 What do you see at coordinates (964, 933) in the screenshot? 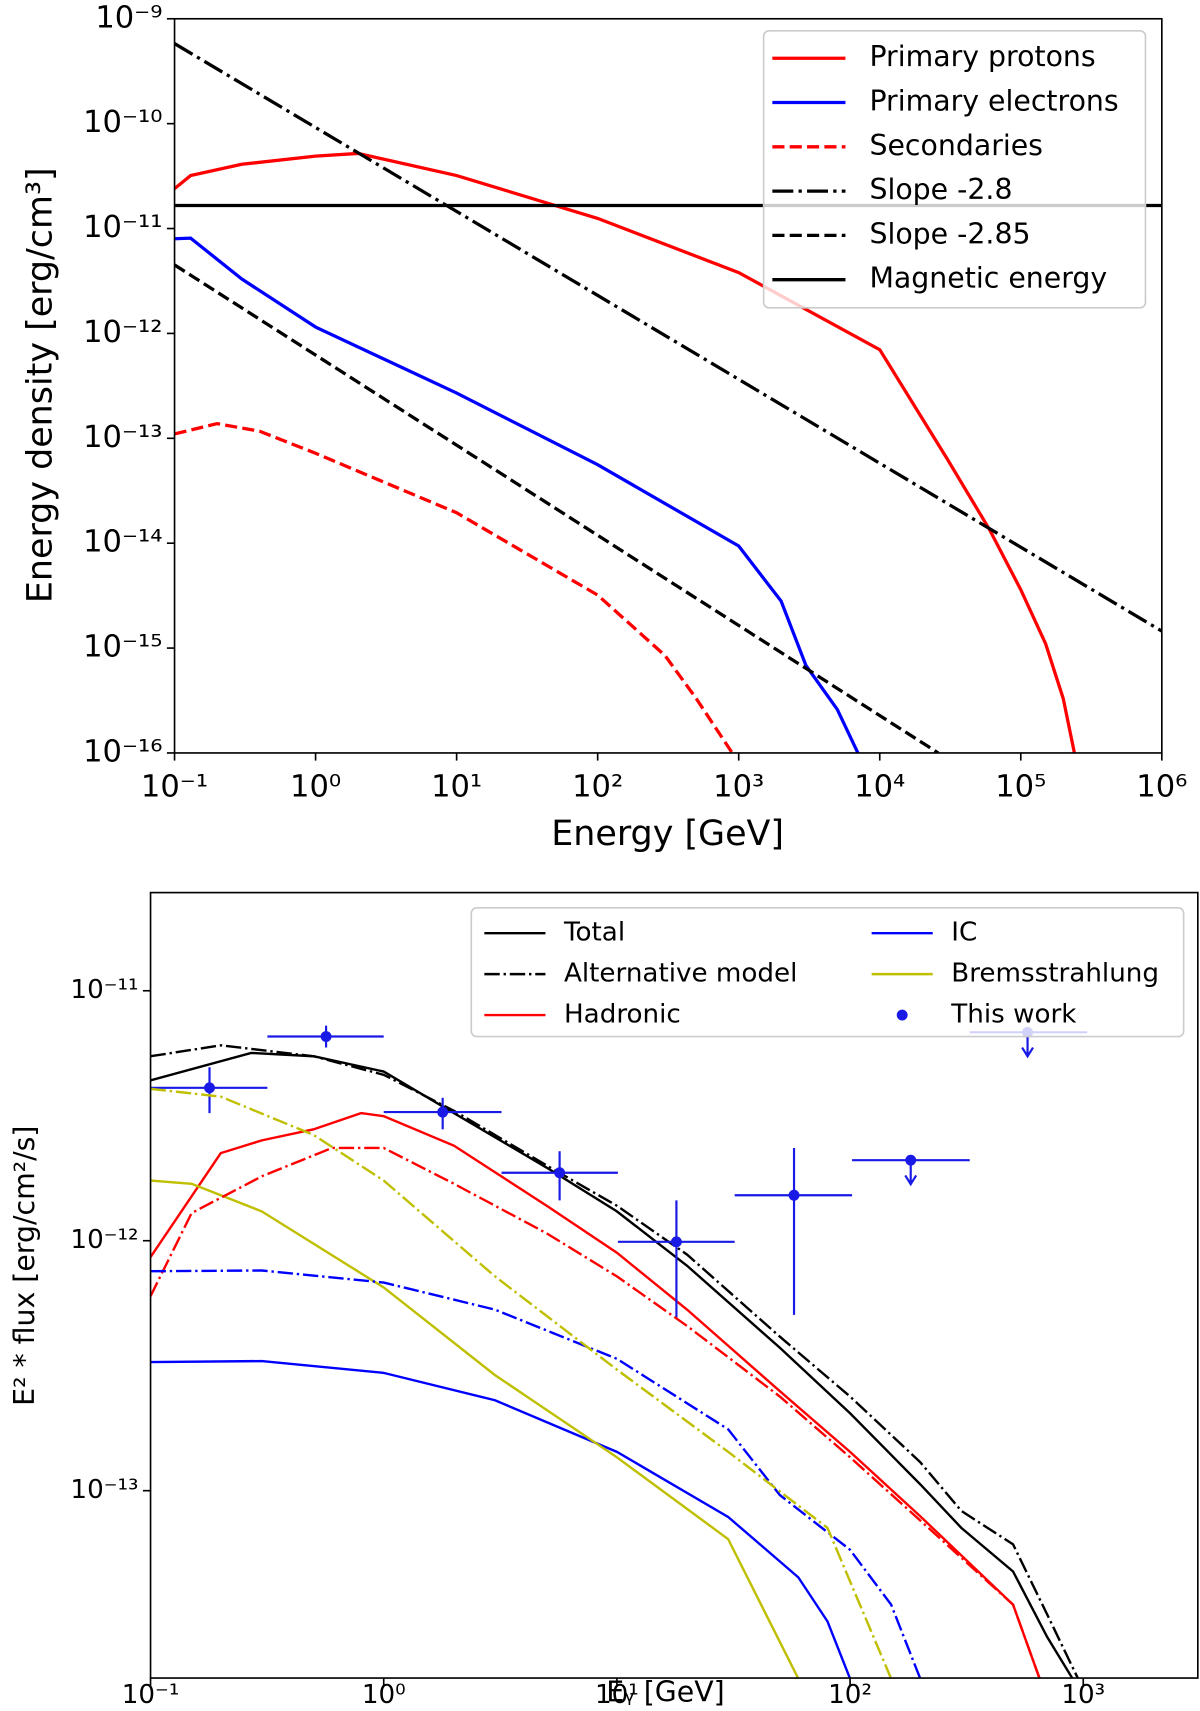
I see `legend-label: IC` at bounding box center [964, 933].